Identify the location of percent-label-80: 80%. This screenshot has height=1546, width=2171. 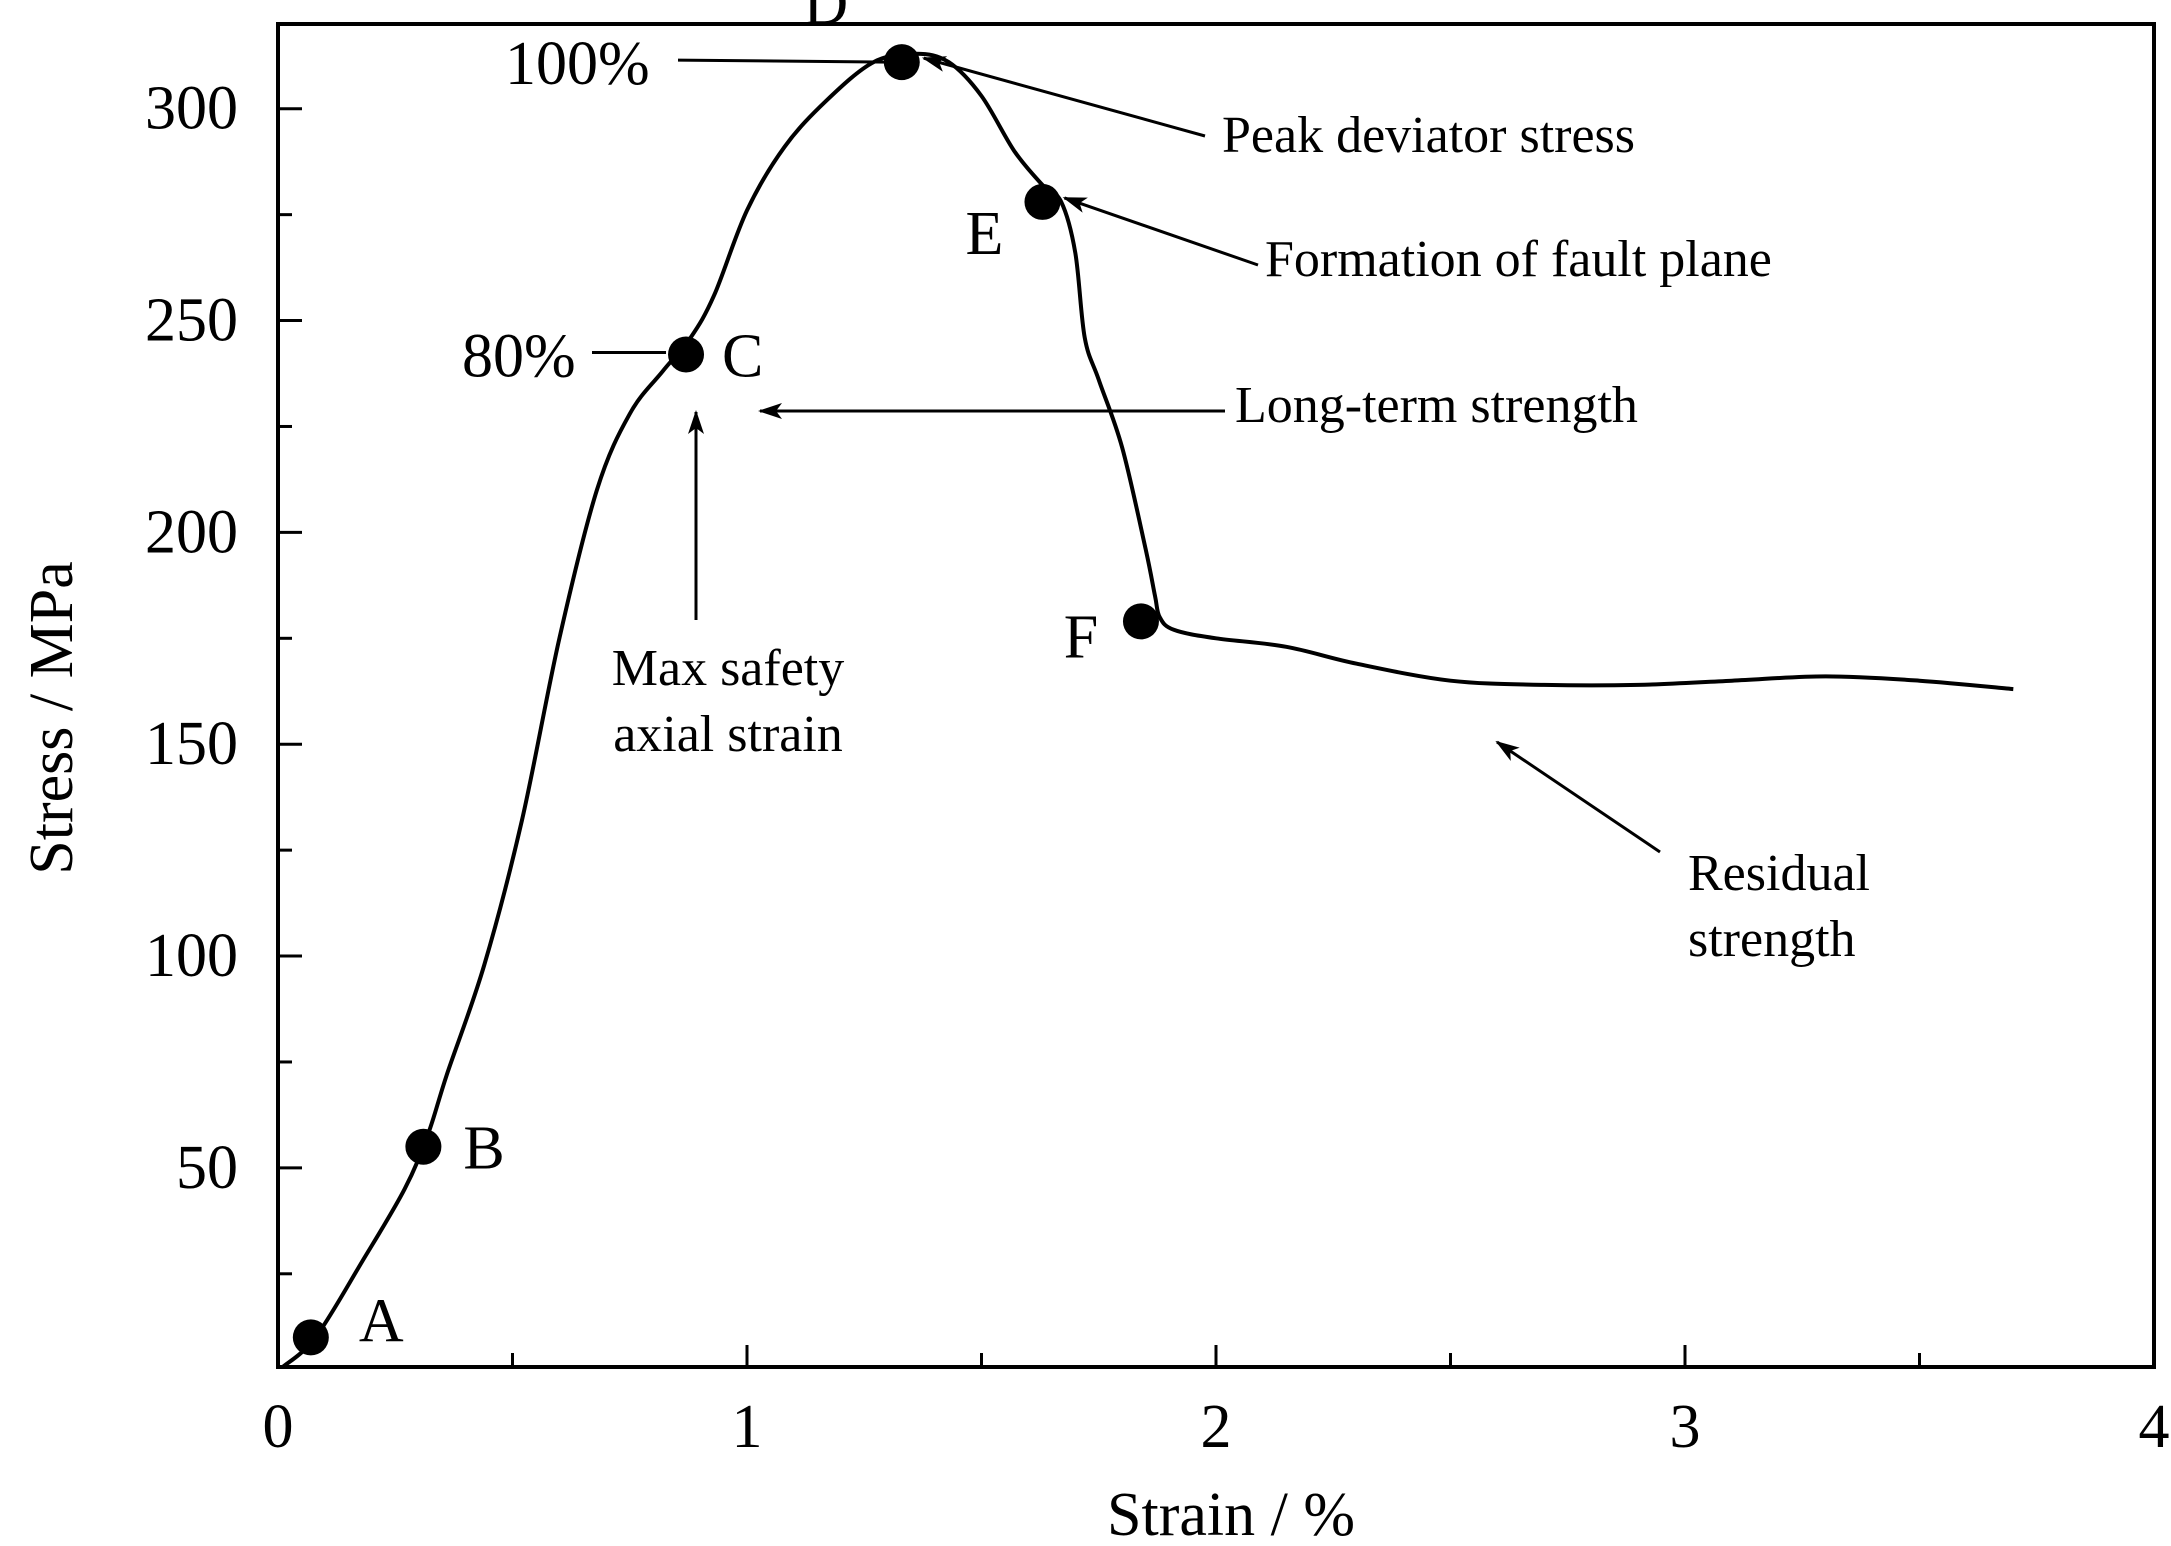
(519, 356).